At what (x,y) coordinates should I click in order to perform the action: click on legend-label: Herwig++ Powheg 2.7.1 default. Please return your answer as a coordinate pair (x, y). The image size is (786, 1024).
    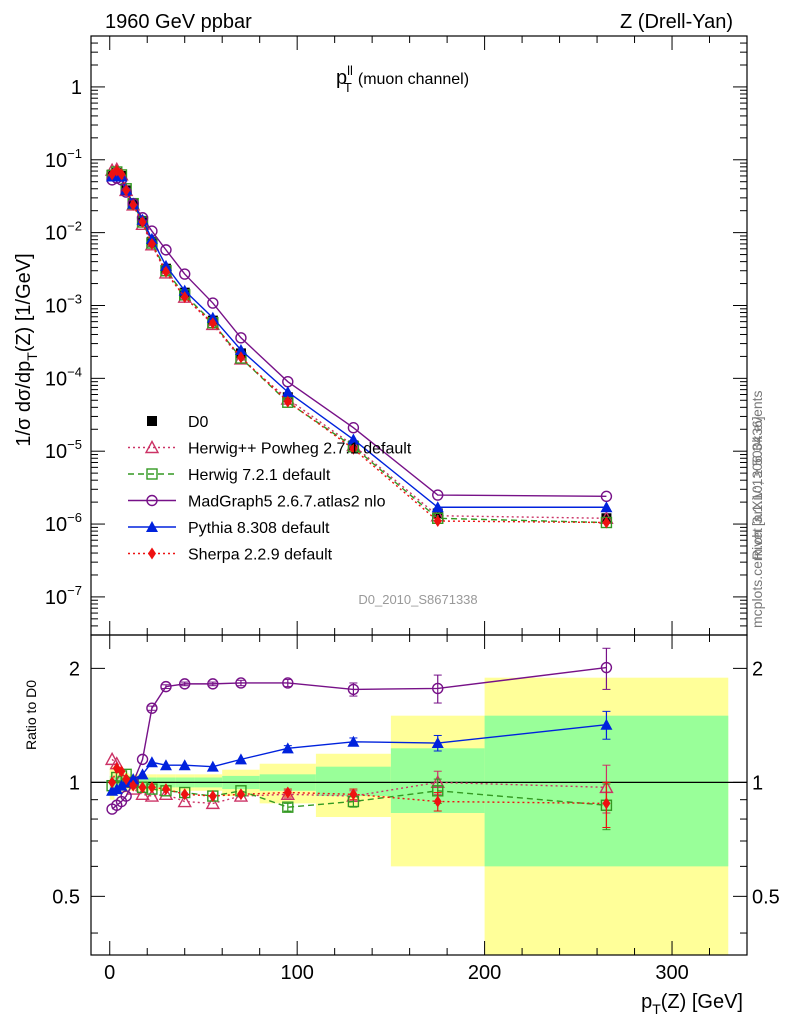
    Looking at the image, I should click on (300, 449).